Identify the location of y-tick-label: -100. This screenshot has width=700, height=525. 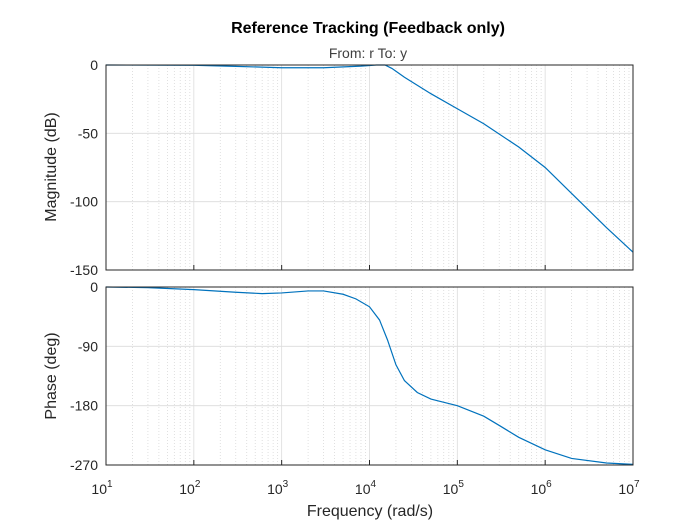
(84, 202).